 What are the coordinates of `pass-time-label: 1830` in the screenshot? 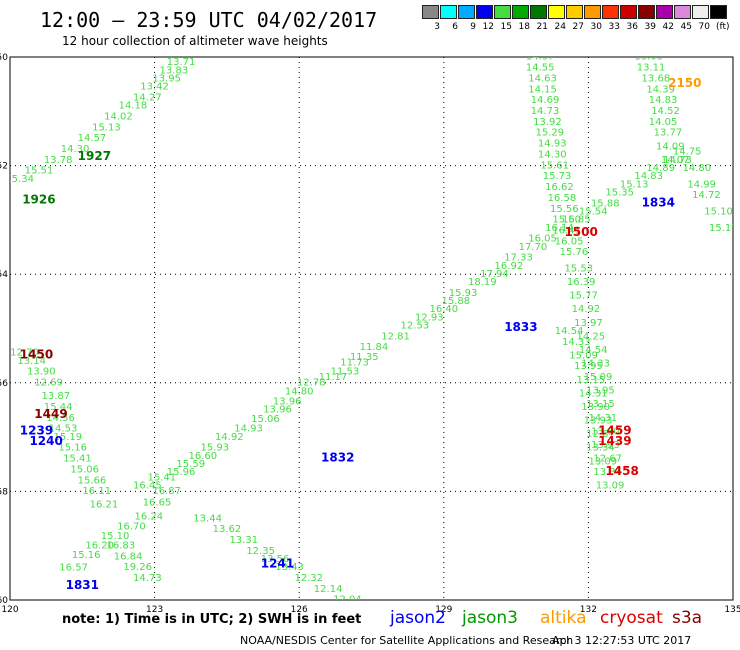 It's located at (45, 610).